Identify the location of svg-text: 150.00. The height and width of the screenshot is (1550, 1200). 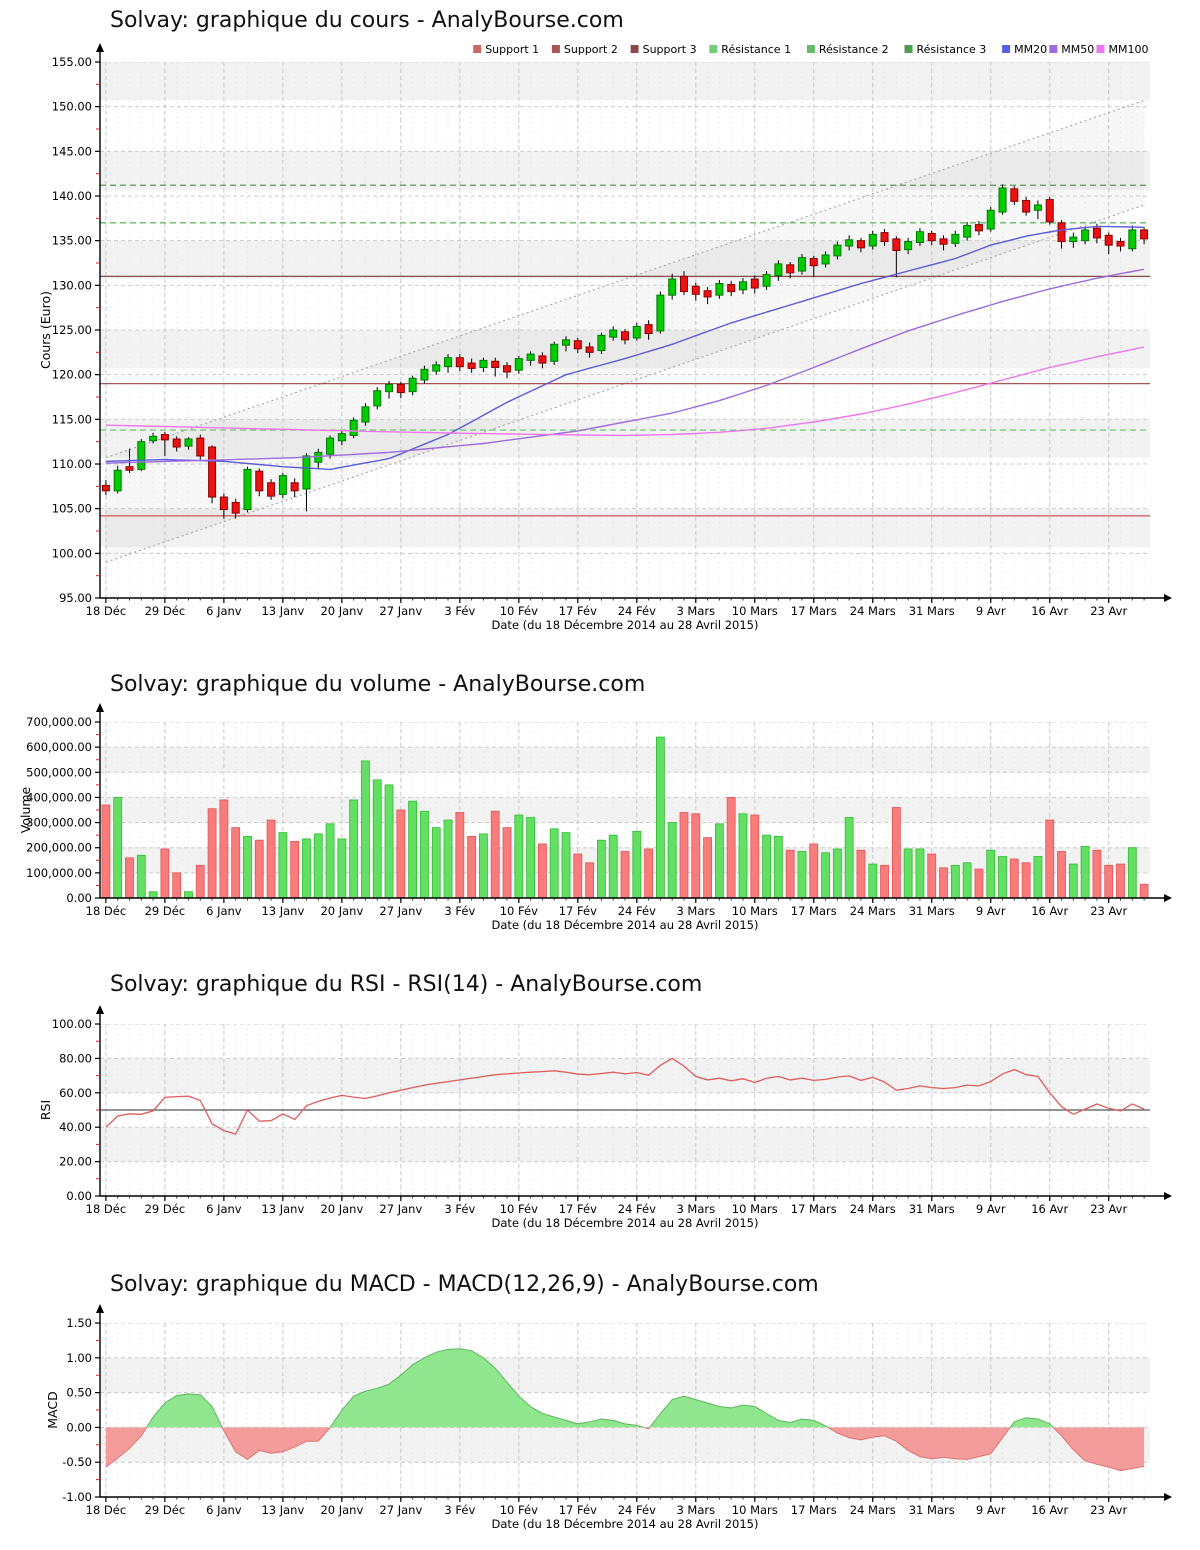
(72, 107).